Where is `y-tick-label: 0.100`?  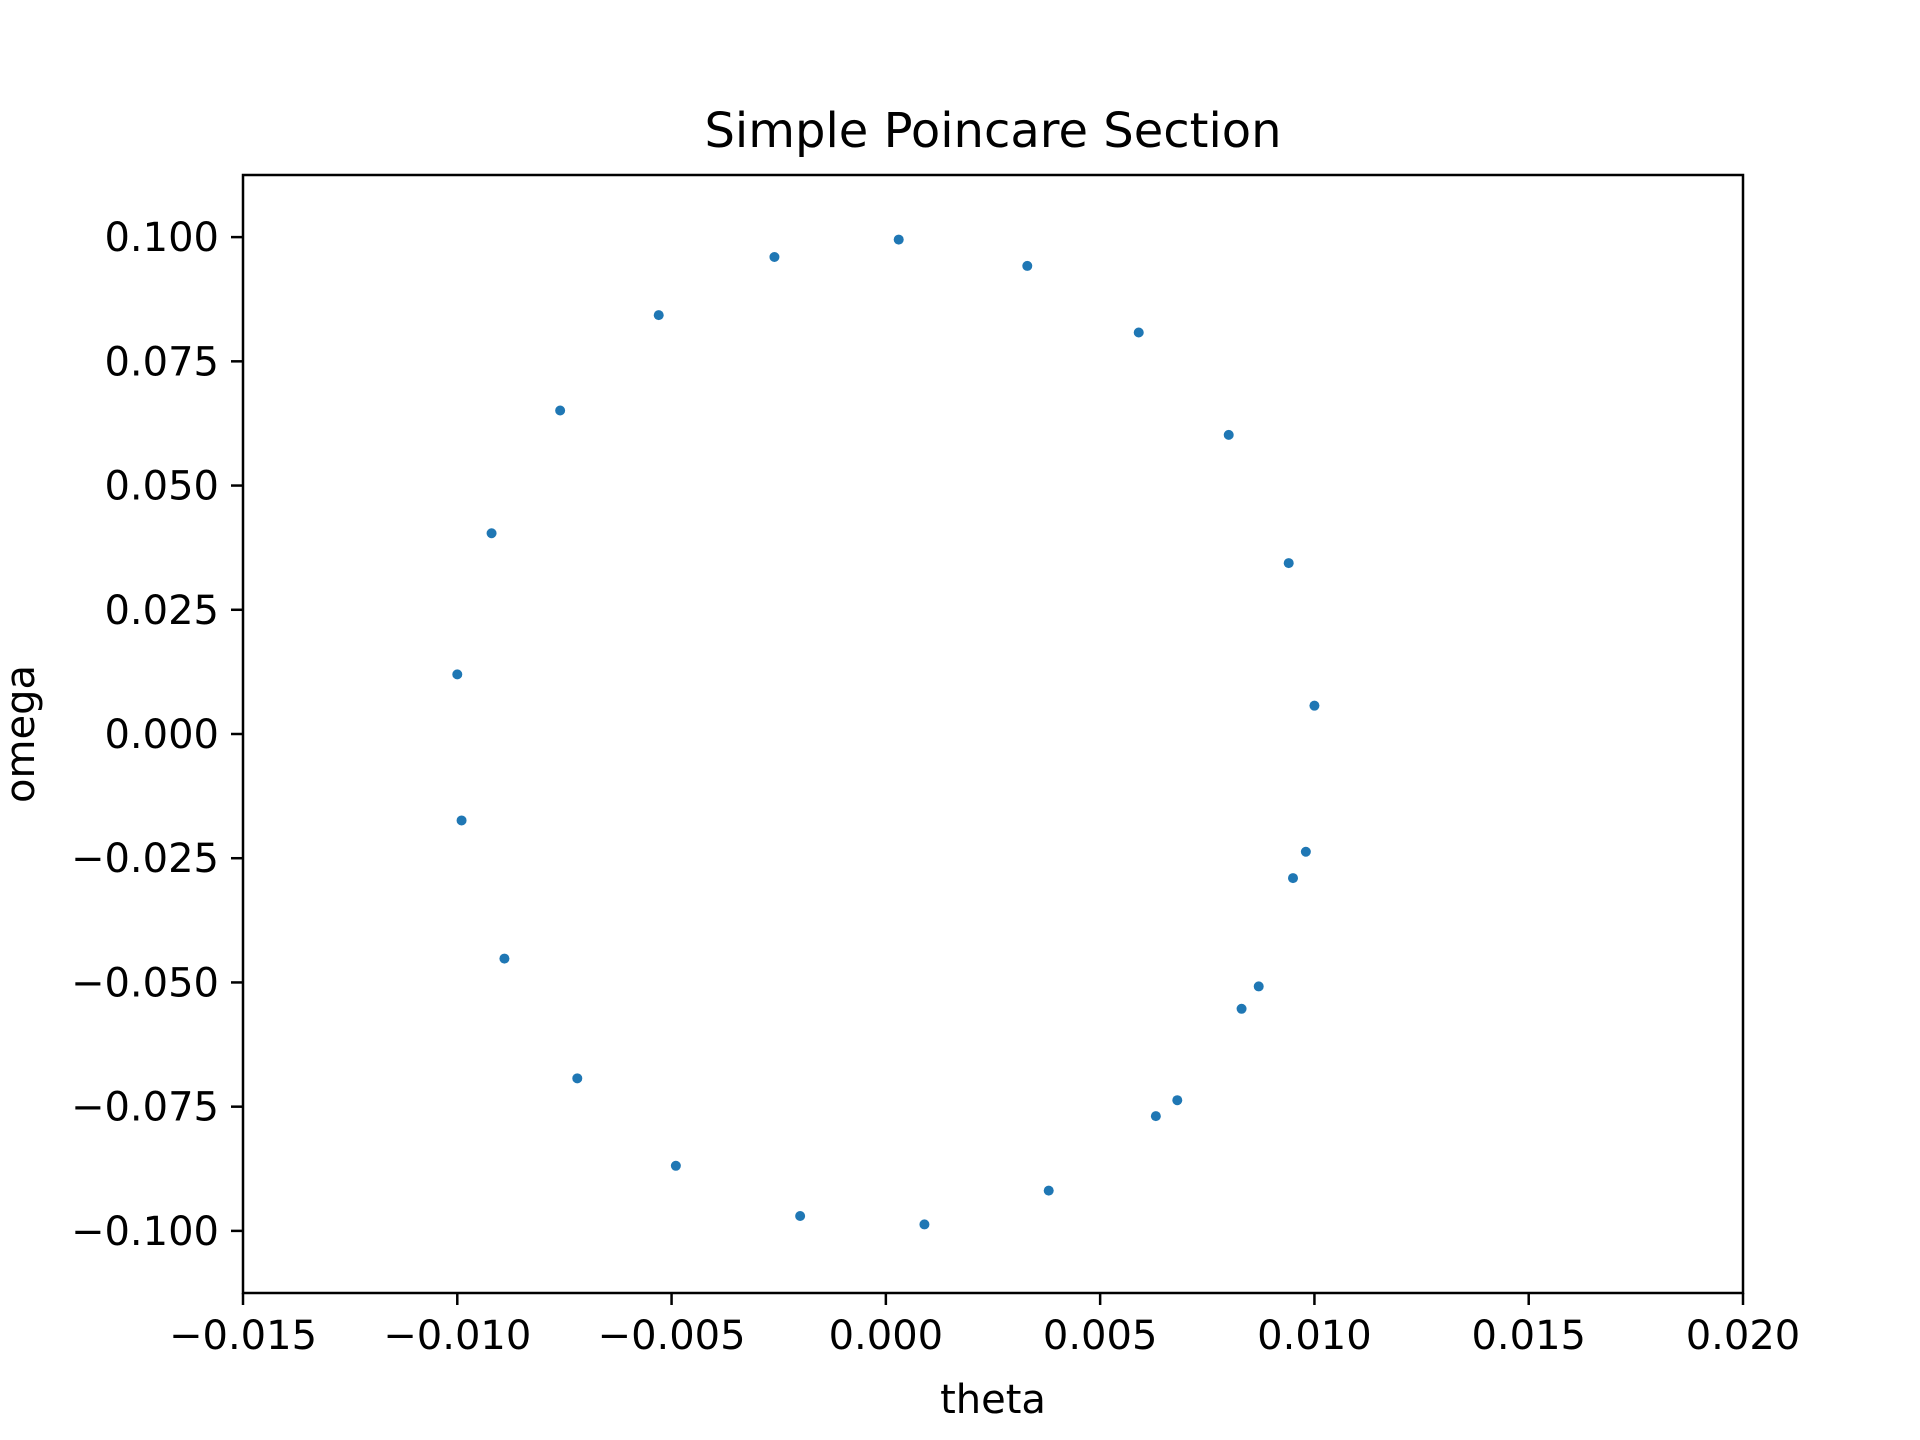 y-tick-label: 0.100 is located at coordinates (161, 238).